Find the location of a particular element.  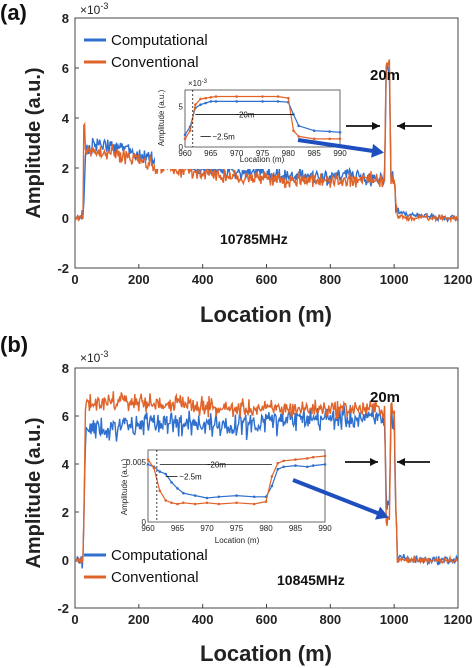

y-tick-label: 0 is located at coordinates (65, 560).